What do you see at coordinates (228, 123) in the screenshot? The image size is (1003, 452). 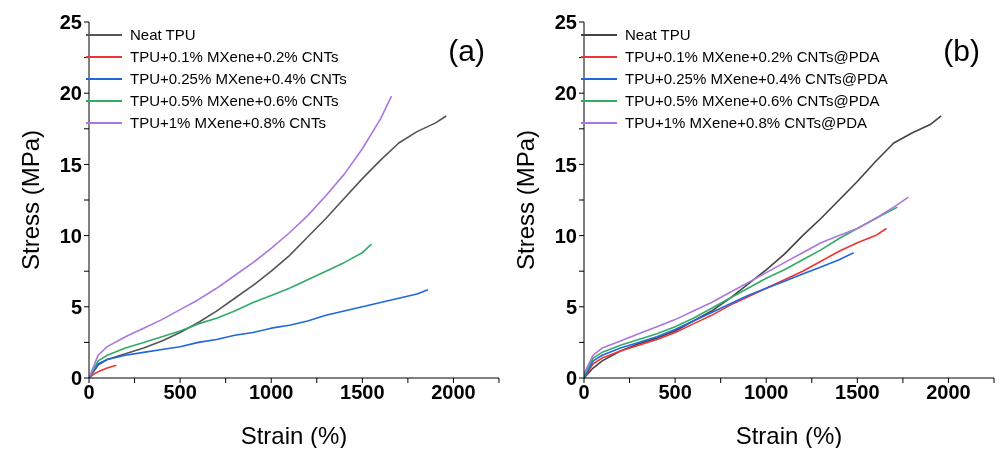 I see `legend-label: TPU+1% MXene+0.8% CNTs` at bounding box center [228, 123].